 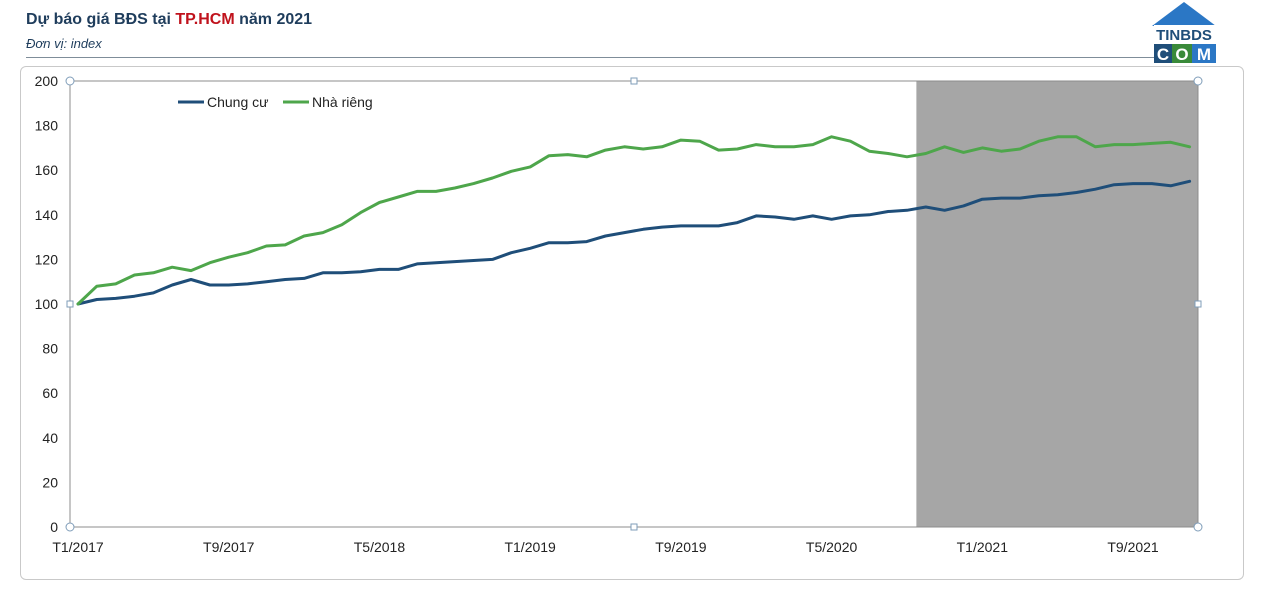 What do you see at coordinates (50, 438) in the screenshot?
I see `y-tick-label: 40` at bounding box center [50, 438].